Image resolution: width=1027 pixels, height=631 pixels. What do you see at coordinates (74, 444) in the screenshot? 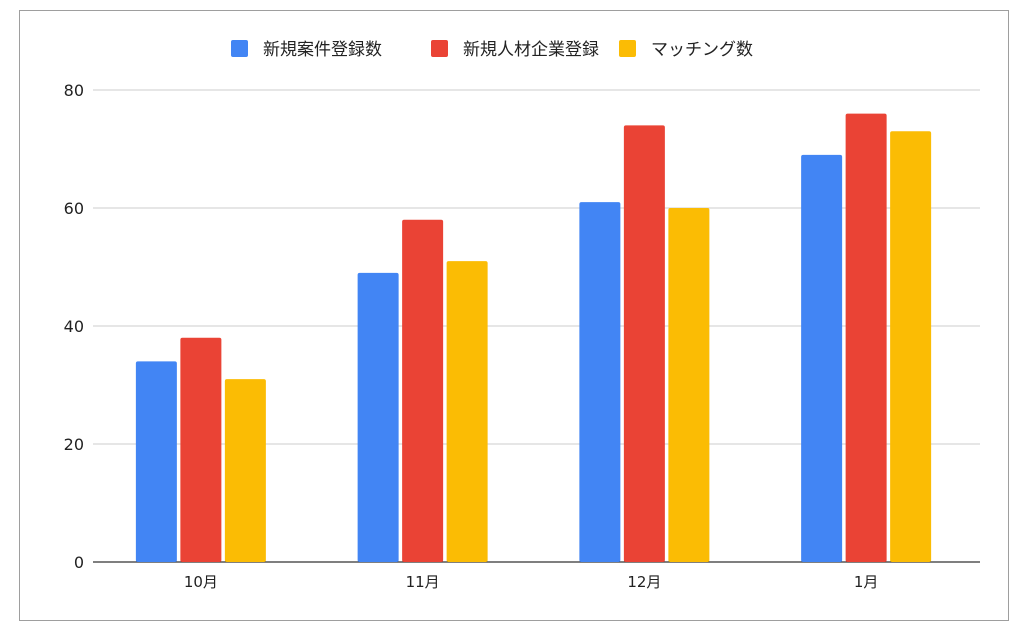
I see `y-tick-label: 20` at bounding box center [74, 444].